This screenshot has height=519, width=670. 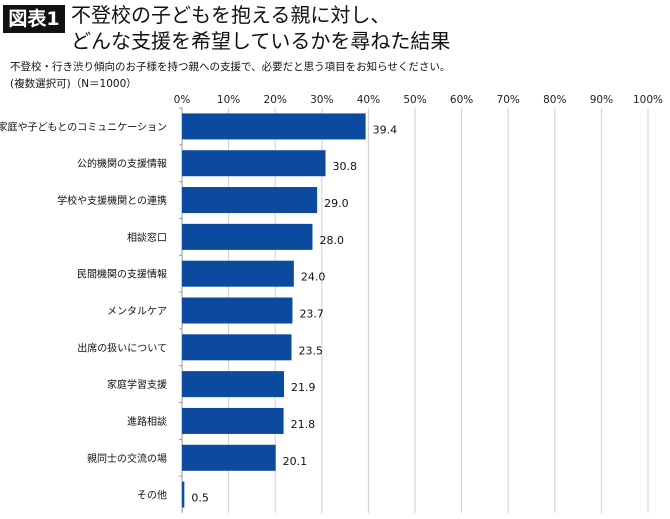 What do you see at coordinates (461, 100) in the screenshot?
I see `x-tick-label: 60%` at bounding box center [461, 100].